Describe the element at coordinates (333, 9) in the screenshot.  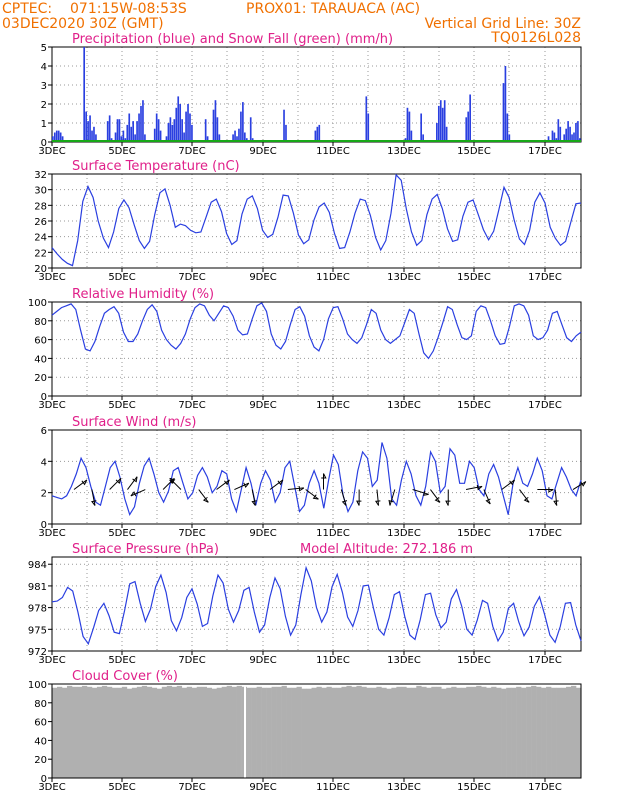
I see `header-station: PROX01: TARAUACA (AC)` at that location.